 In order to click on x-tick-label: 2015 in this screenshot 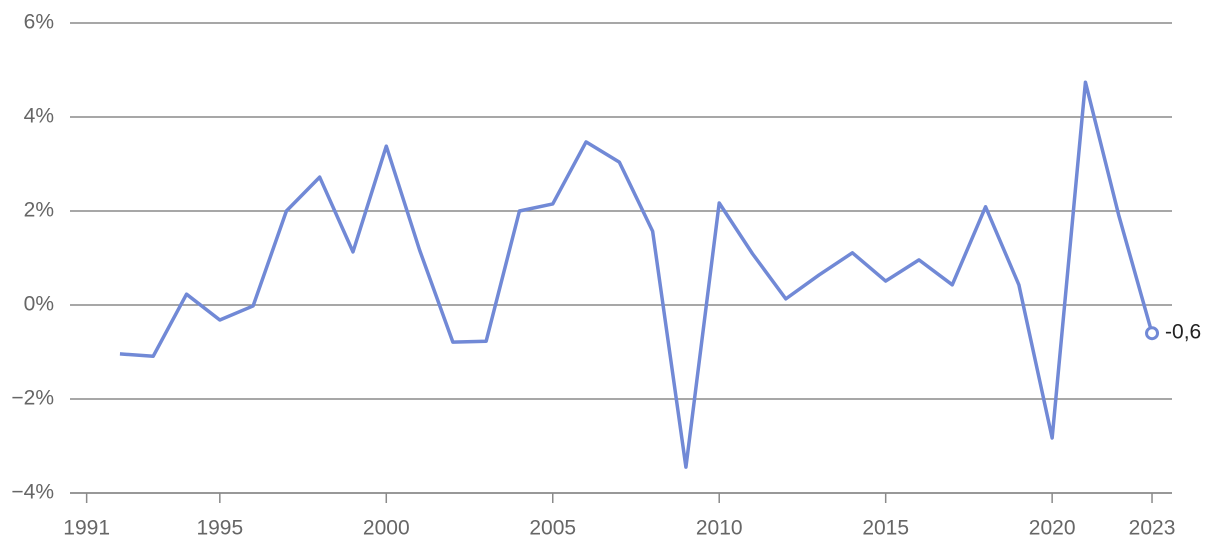, I will do `click(885, 528)`.